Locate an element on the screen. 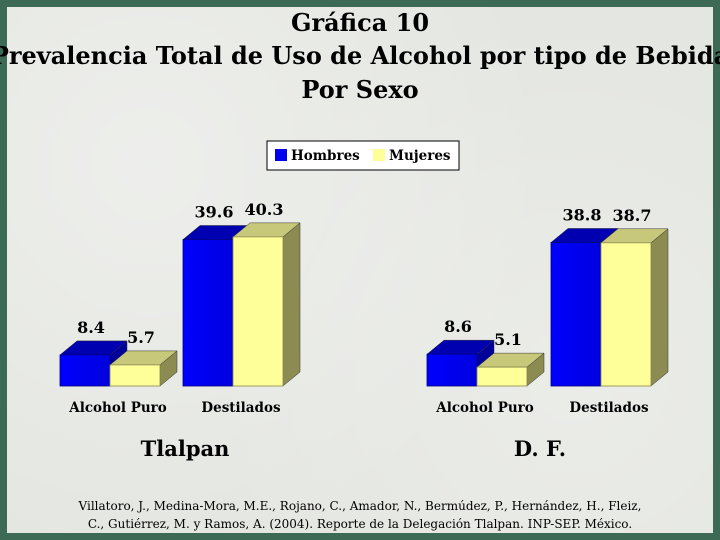 This screenshot has width=720, height=540. legend-box is located at coordinates (363, 155).